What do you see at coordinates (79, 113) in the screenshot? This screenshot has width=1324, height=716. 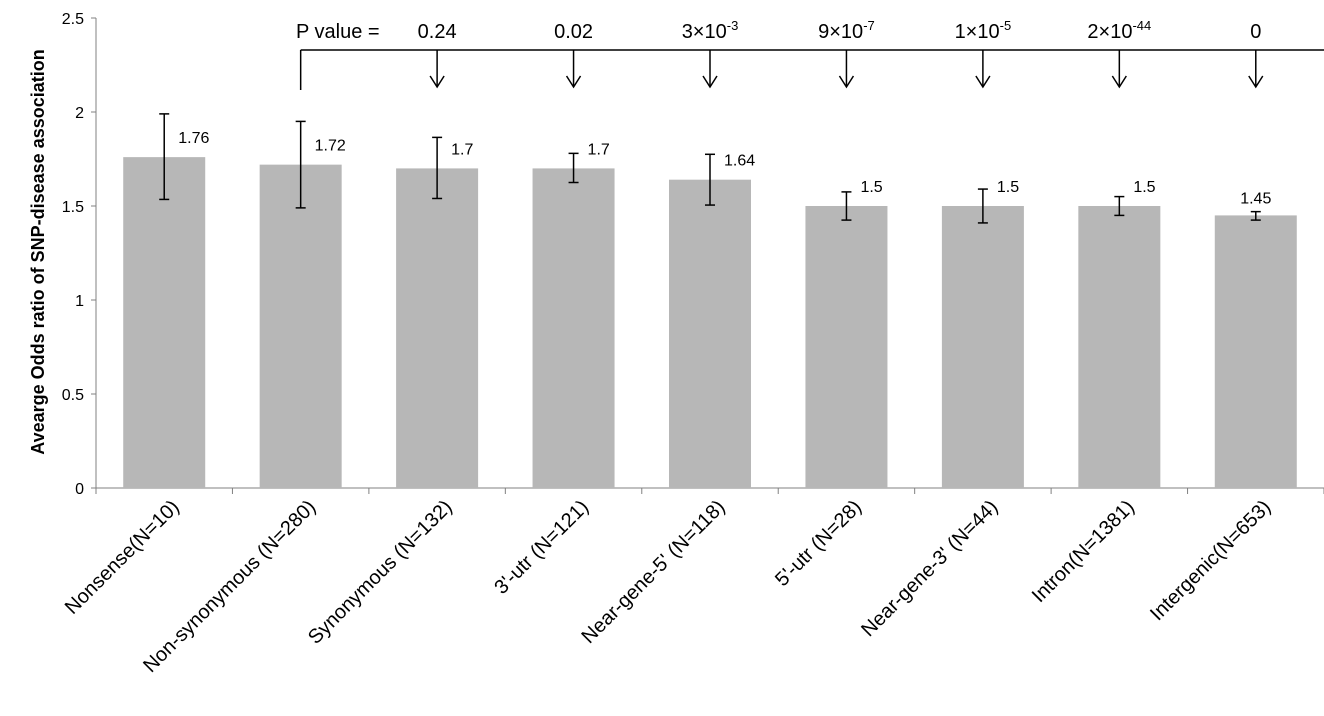 I see `y-tick-label: 2` at bounding box center [79, 113].